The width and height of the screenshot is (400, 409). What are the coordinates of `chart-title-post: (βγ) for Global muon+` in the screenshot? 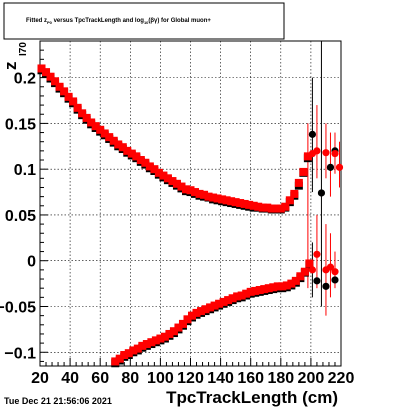 It's located at (179, 21).